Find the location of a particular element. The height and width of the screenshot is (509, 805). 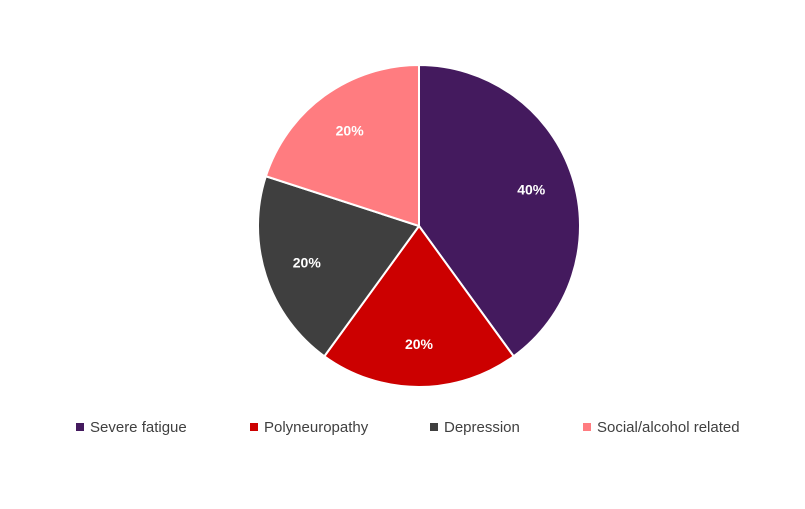

pie-slice-polyneuropathy is located at coordinates (419, 306).